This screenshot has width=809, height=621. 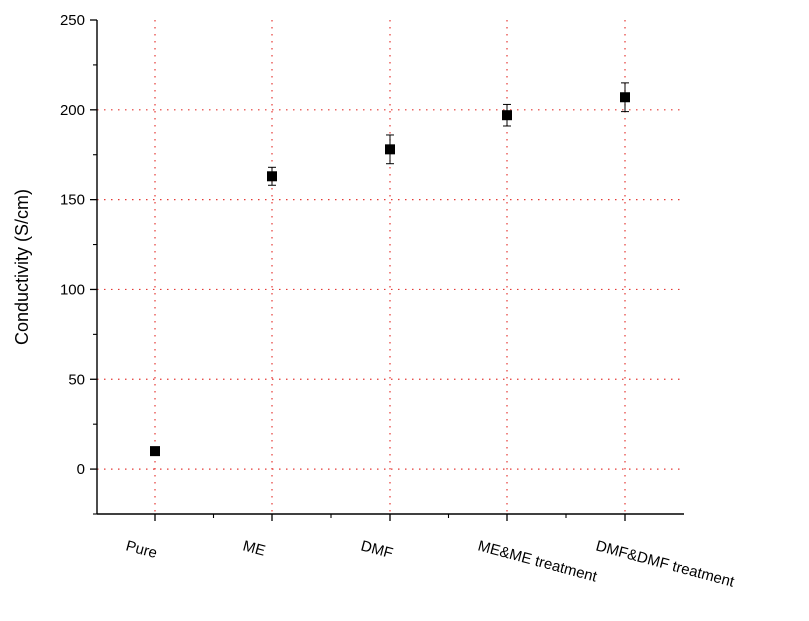 I want to click on x-tick-label: DMF&DMF treatment, so click(x=665, y=564).